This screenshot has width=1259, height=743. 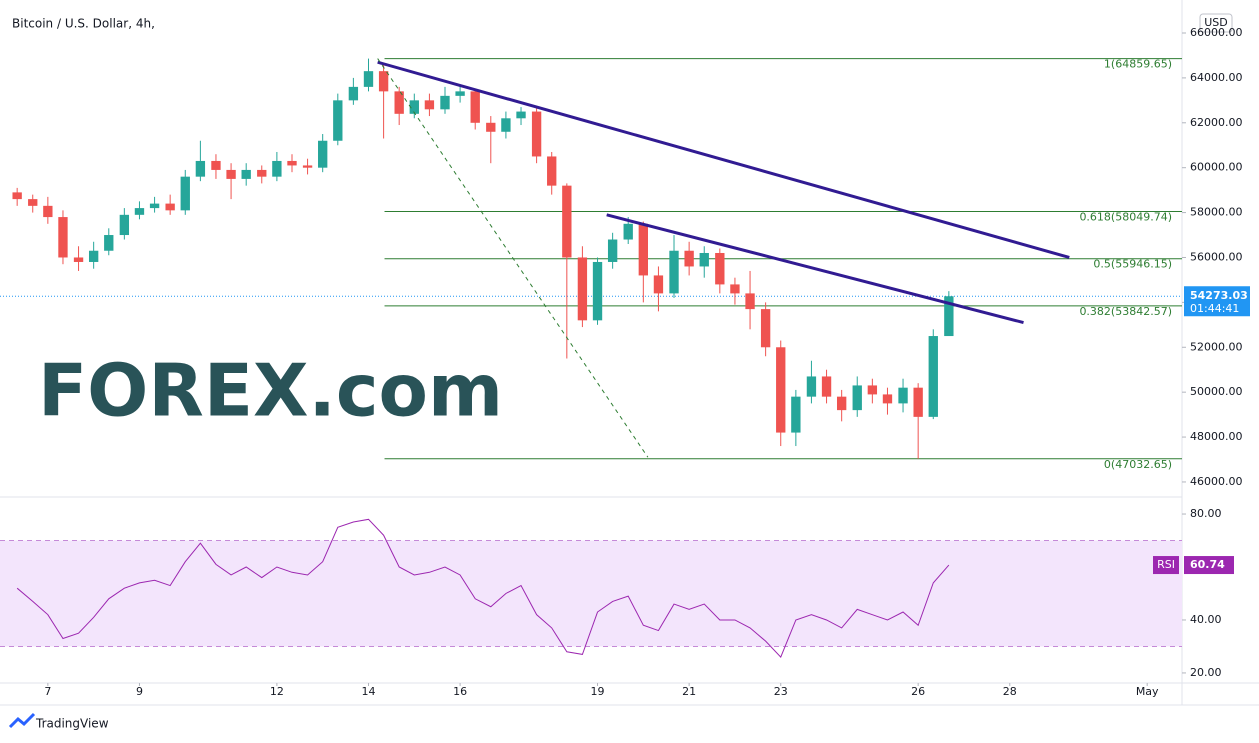 I want to click on y-tick-label: 60000.00, so click(x=1216, y=167).